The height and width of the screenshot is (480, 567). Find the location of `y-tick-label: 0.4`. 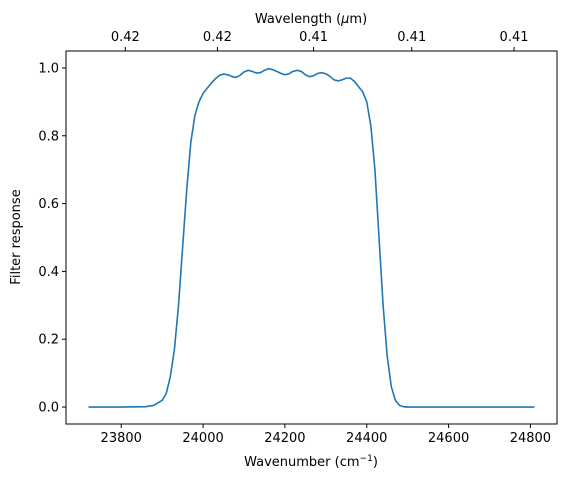

y-tick-label: 0.4 is located at coordinates (48, 272).